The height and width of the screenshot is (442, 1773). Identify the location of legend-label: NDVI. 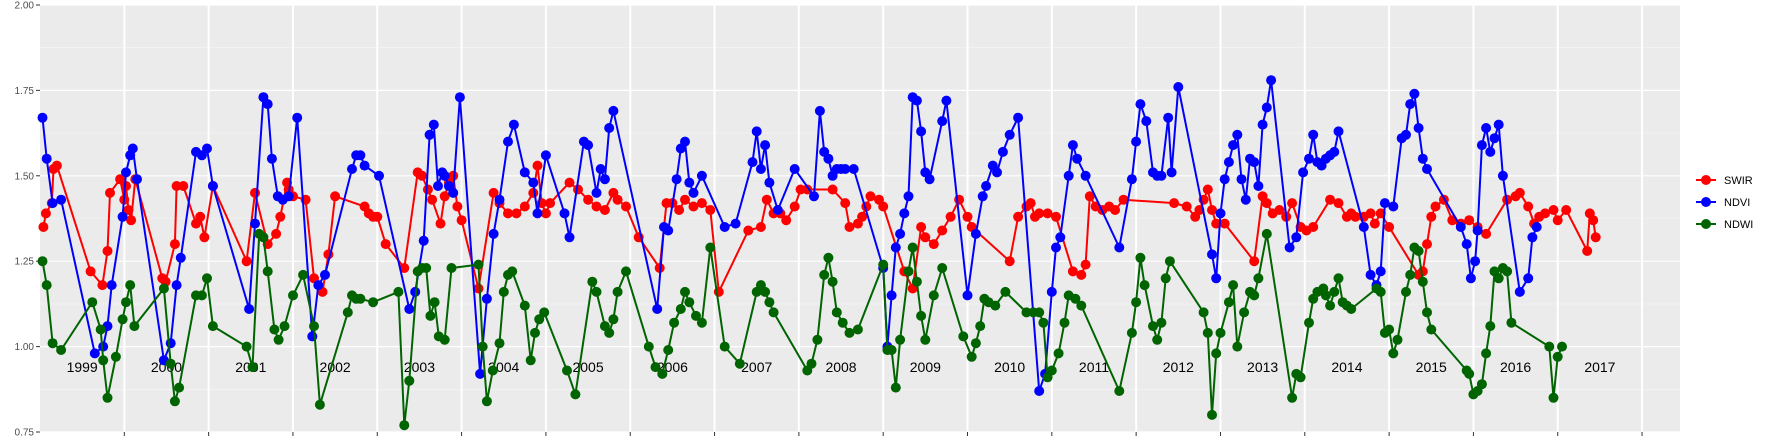
(1737, 203).